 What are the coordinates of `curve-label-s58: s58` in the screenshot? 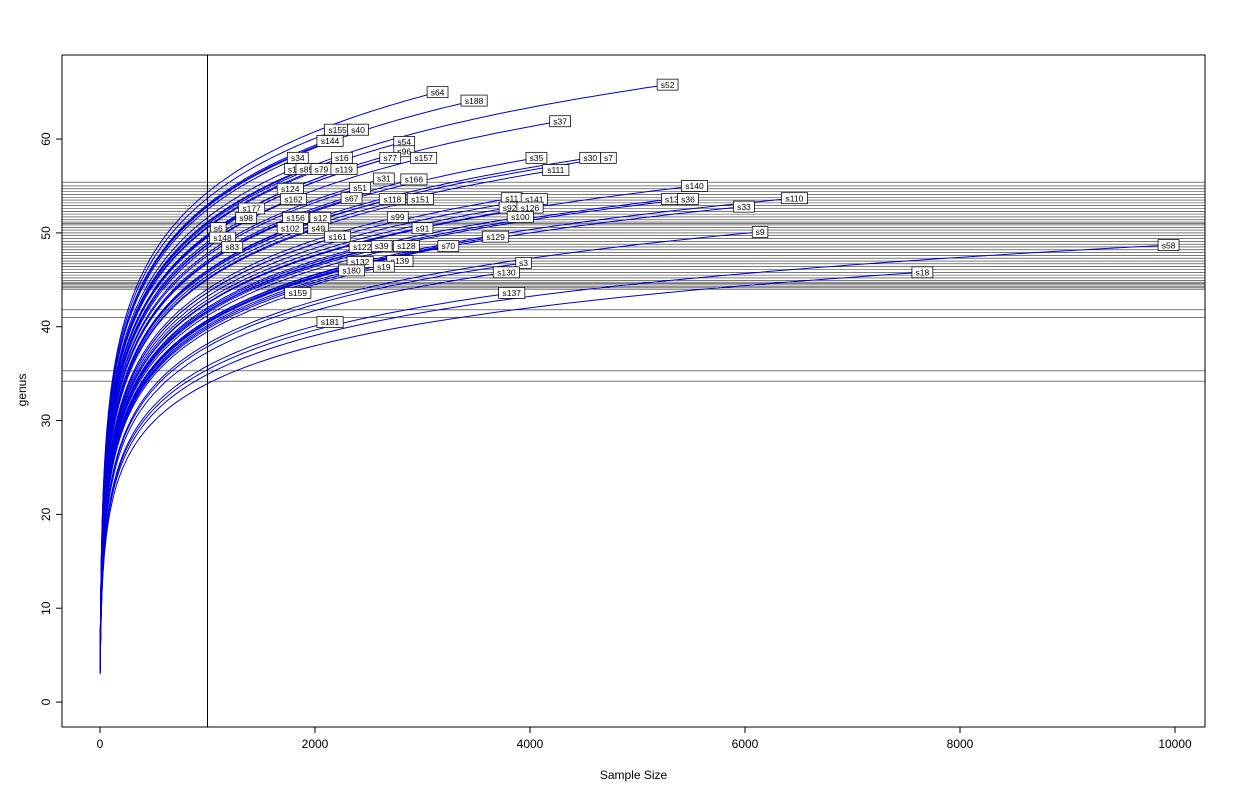 It's located at (1169, 245).